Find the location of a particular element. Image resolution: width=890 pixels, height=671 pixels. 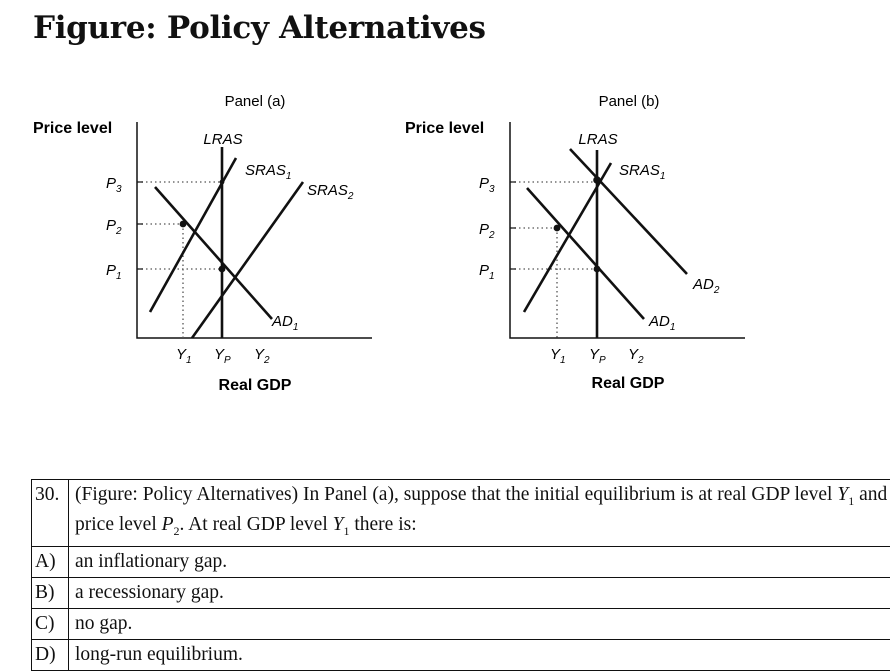

option-text: a recessionary gap. is located at coordinates (479, 592).